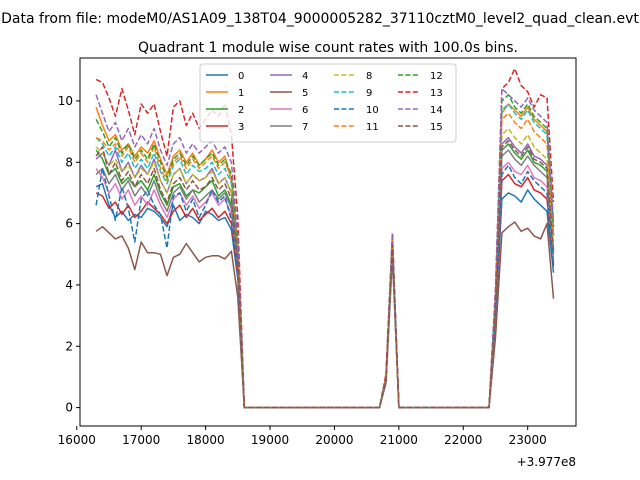  I want to click on x-tick-label: 17000, so click(141, 440).